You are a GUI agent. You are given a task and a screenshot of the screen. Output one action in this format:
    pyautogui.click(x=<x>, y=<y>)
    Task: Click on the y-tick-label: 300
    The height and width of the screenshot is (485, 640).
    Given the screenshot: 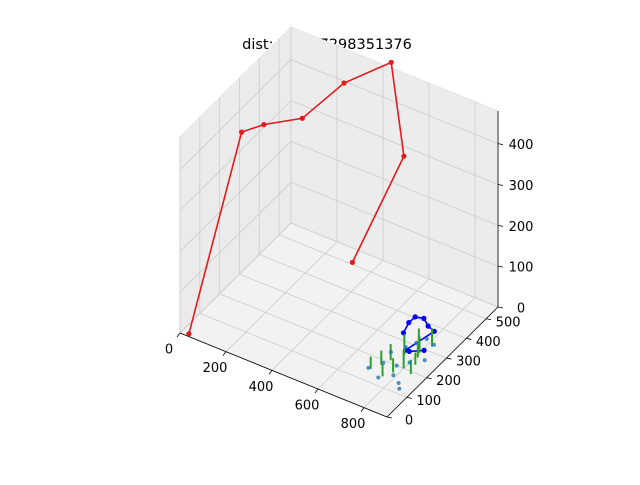 What is the action you would take?
    pyautogui.click(x=468, y=362)
    